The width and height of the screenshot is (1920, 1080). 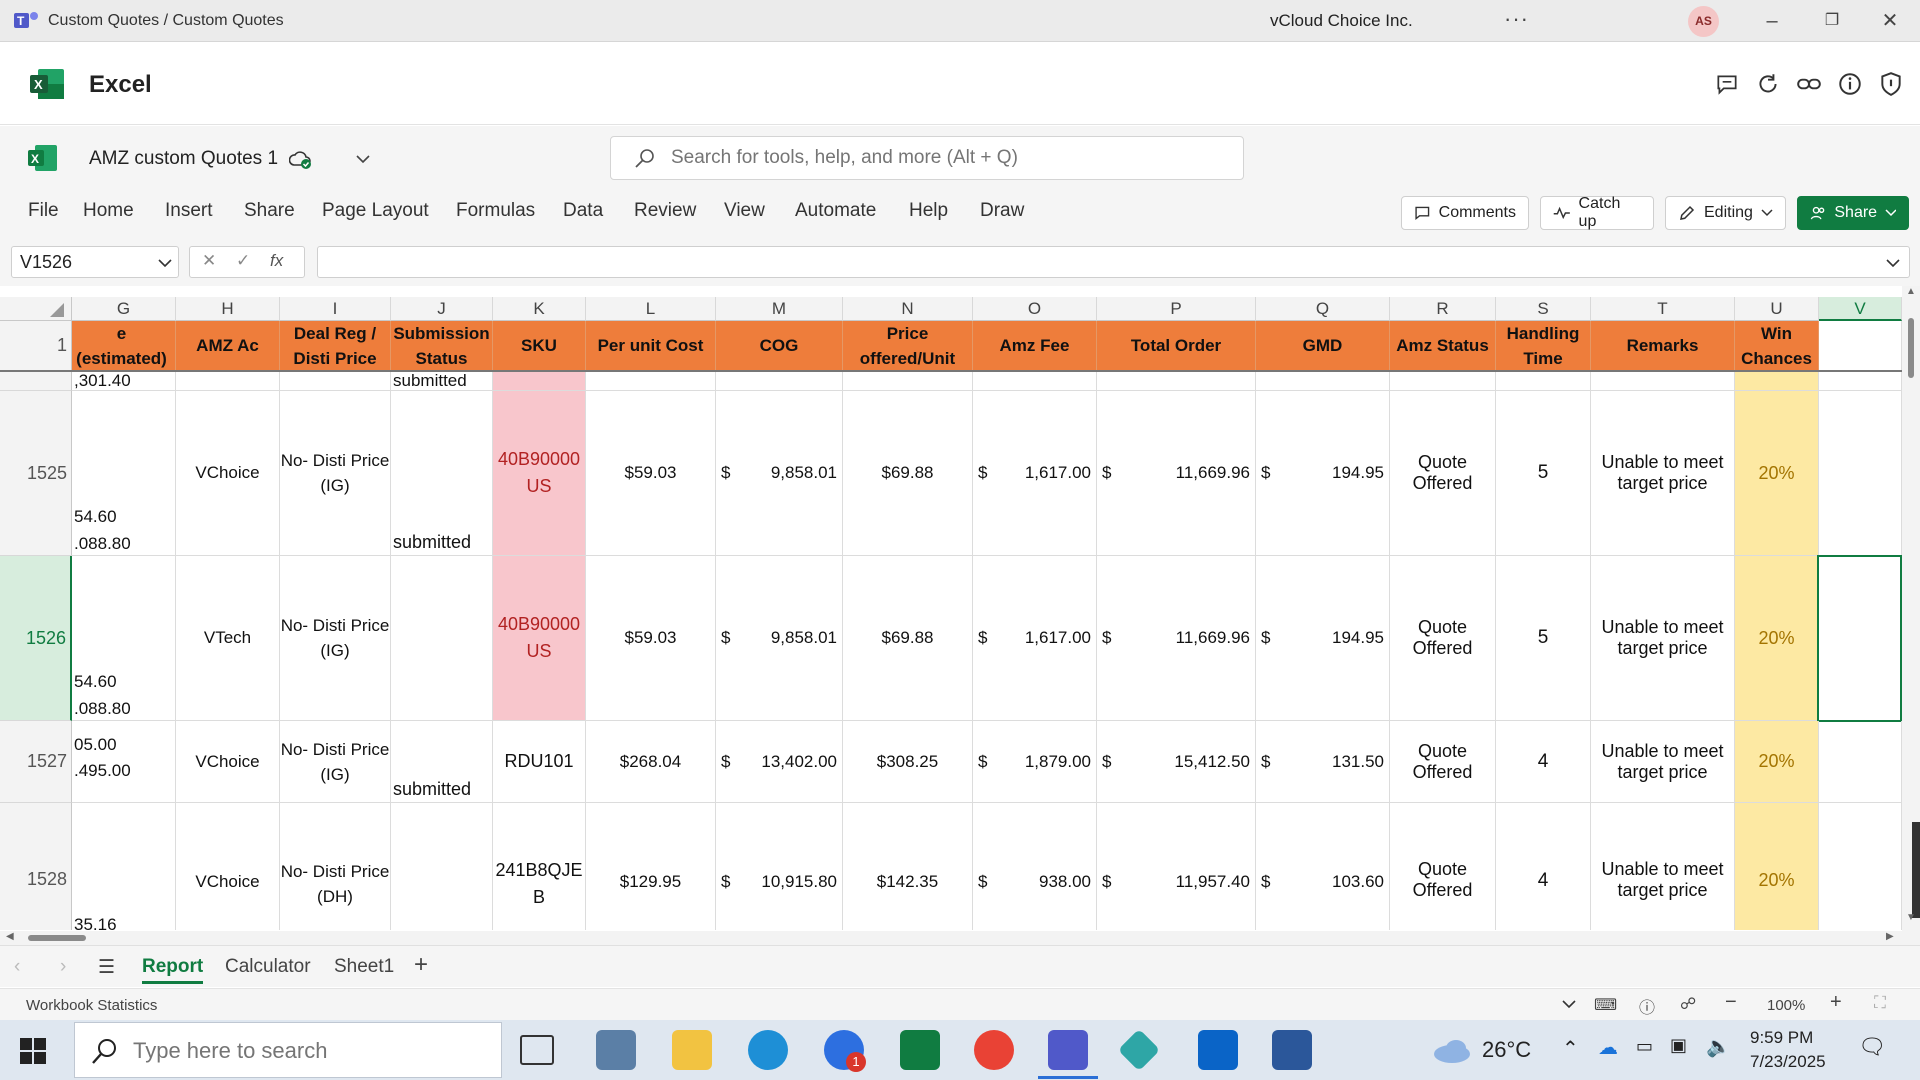 What do you see at coordinates (1772, 21) in the screenshot?
I see `minimize-icon: –` at bounding box center [1772, 21].